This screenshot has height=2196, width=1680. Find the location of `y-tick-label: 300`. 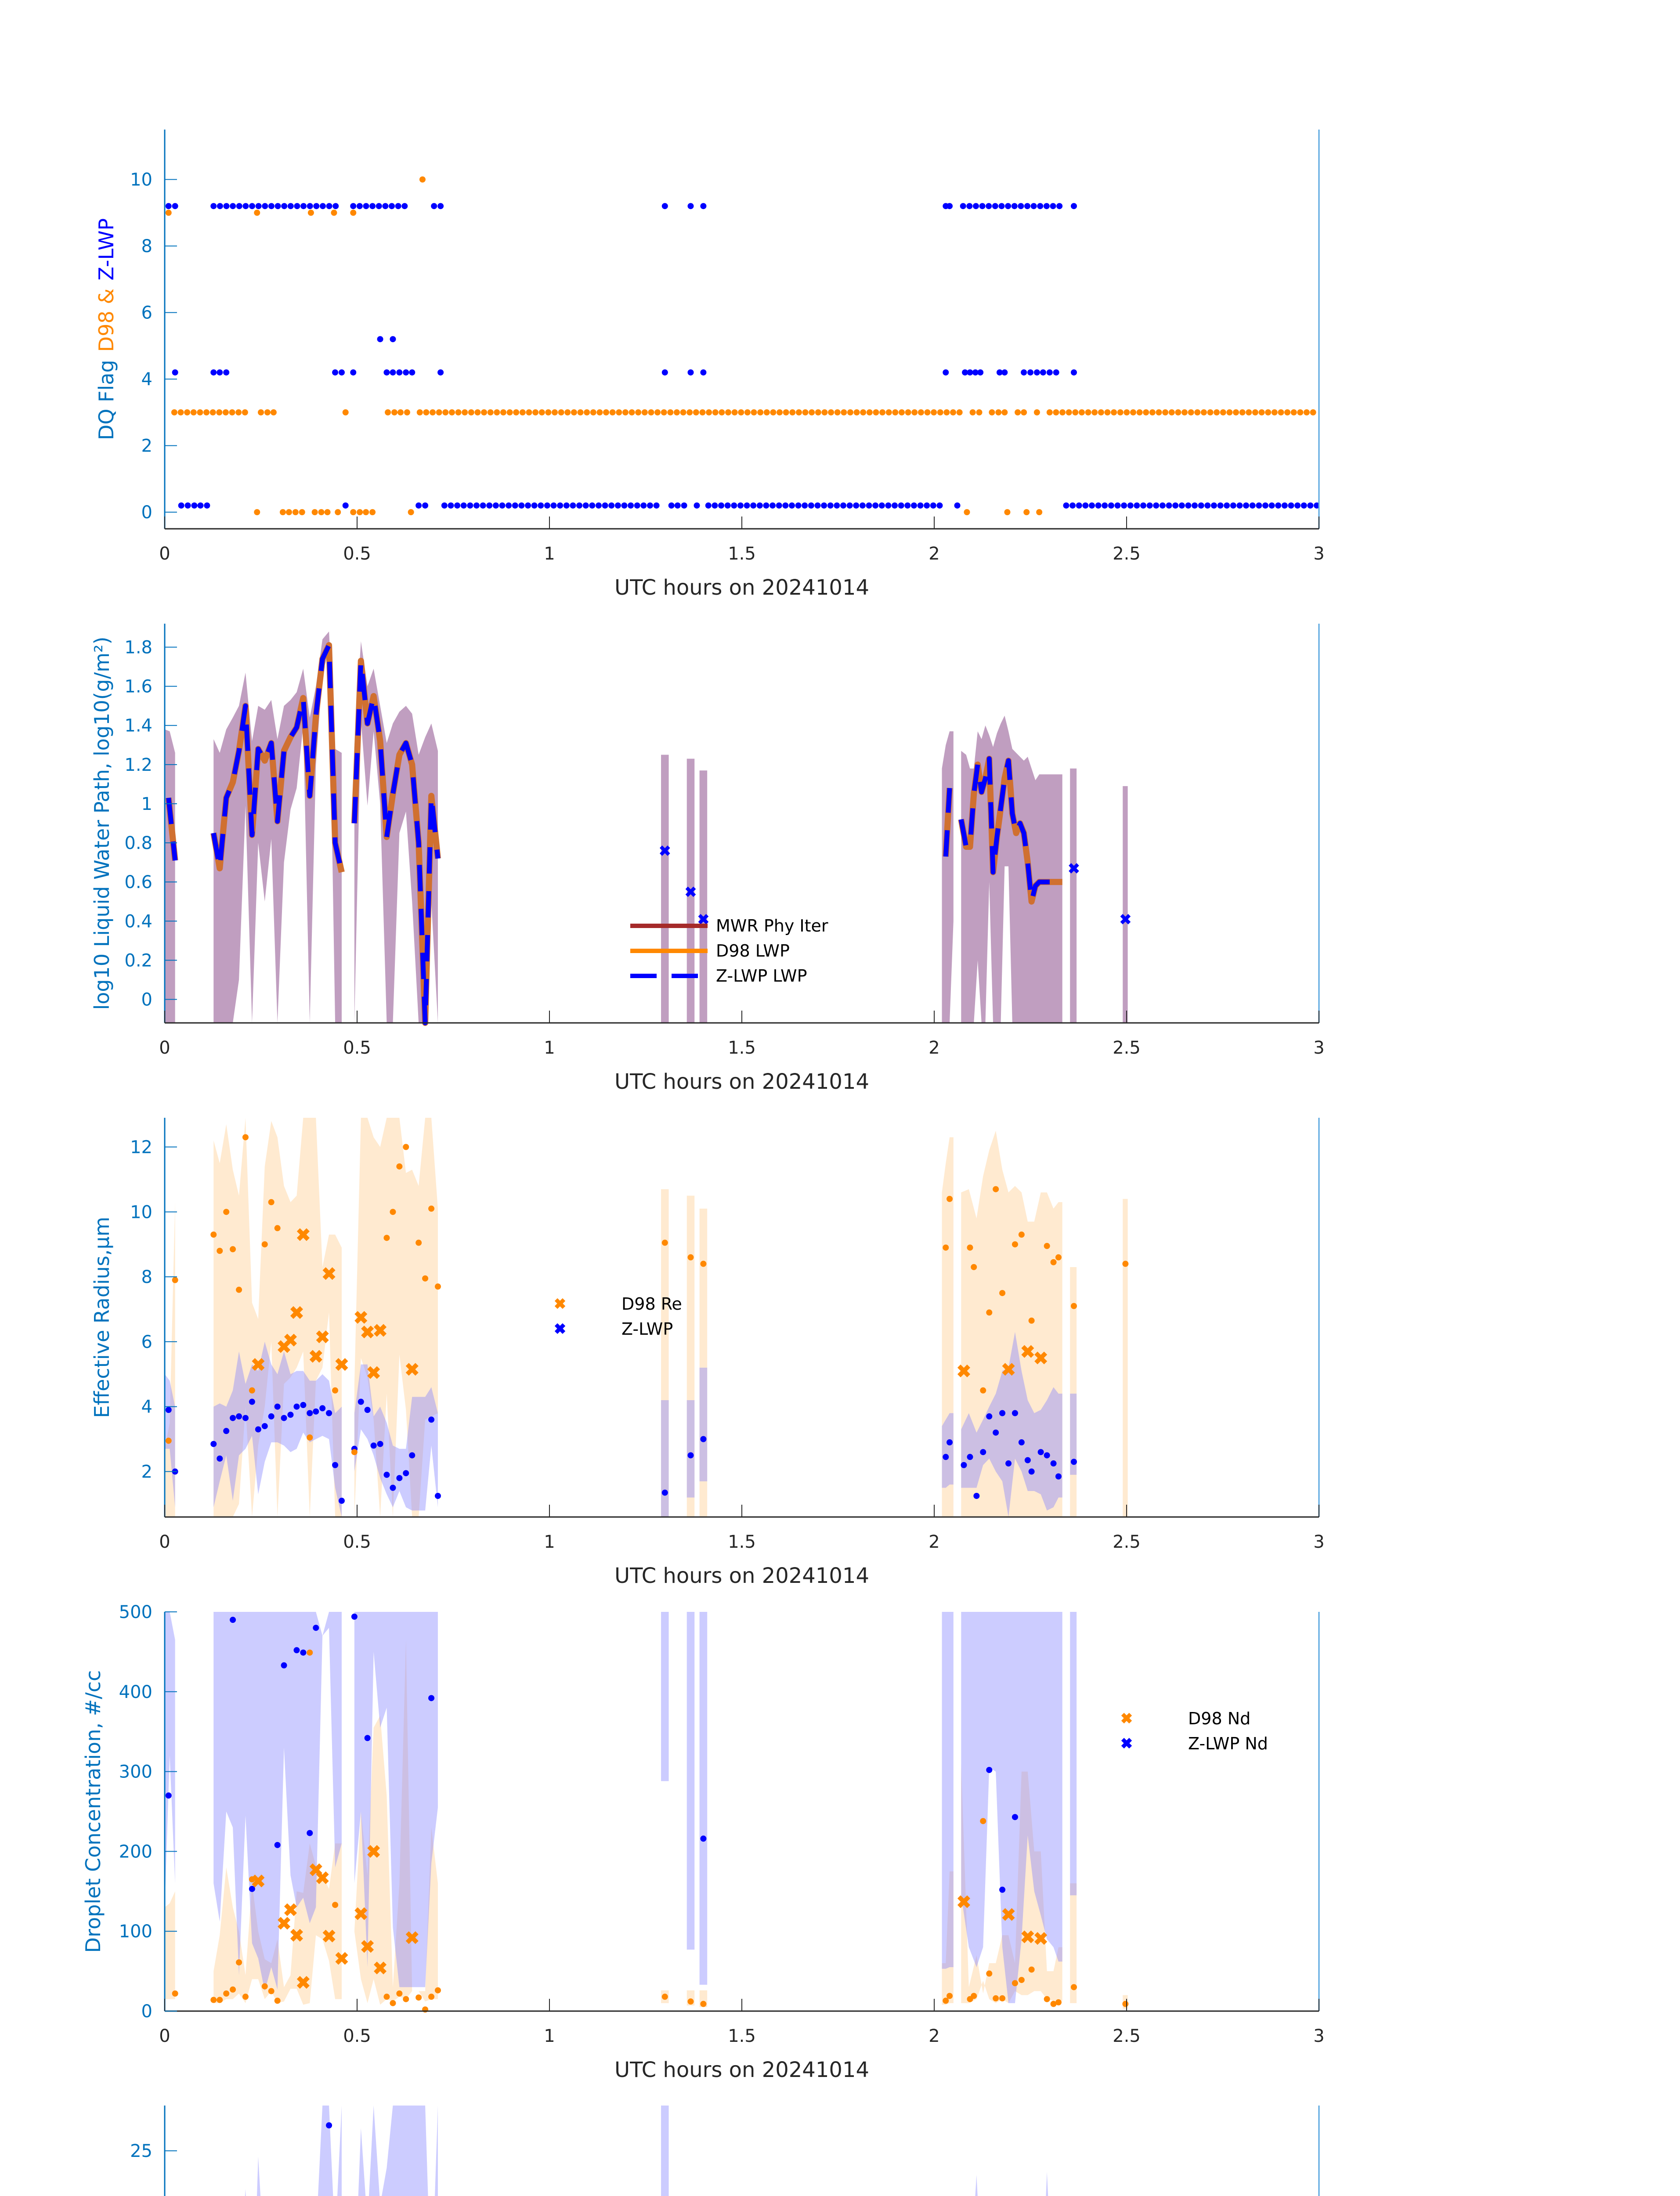

y-tick-label: 300 is located at coordinates (135, 1772).